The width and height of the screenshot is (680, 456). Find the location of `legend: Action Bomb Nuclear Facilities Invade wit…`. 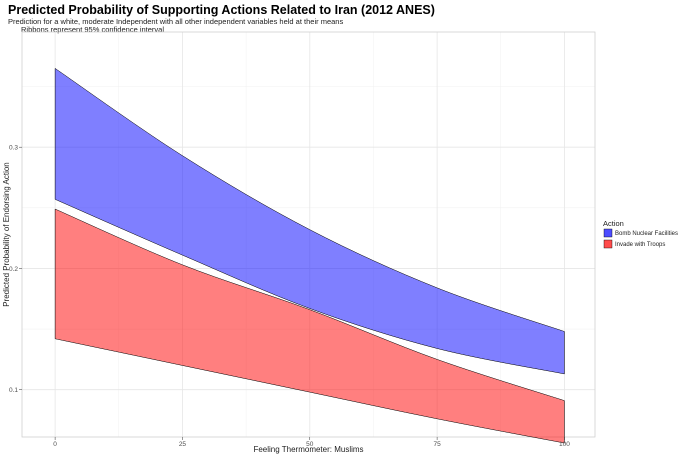

legend: Action Bomb Nuclear Facilities Invade wit… is located at coordinates (640, 234).